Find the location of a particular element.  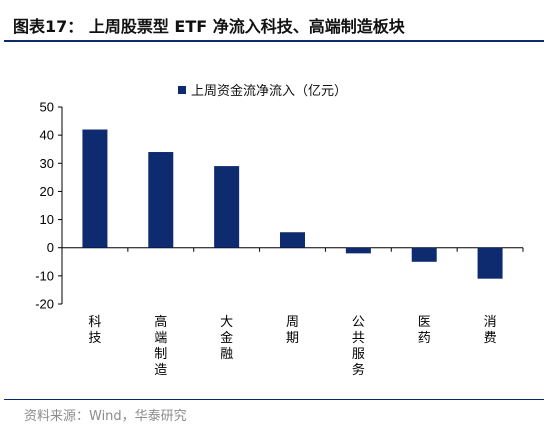

x-tick-label: 科技 is located at coordinates (94, 330).